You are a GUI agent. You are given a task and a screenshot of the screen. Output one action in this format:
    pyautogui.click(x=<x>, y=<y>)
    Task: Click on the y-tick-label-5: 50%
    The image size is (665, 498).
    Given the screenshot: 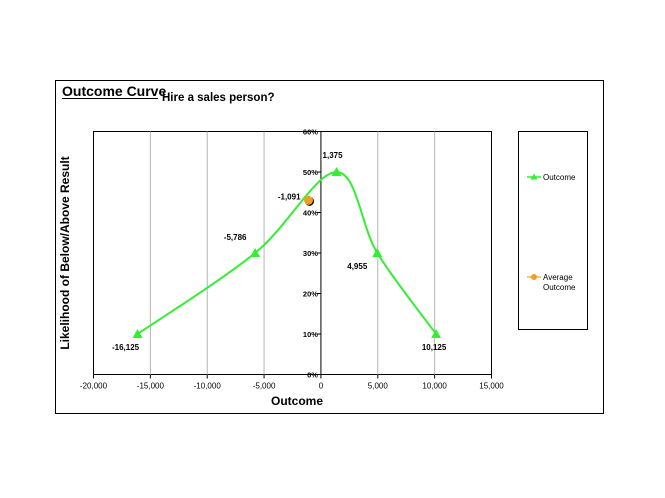 What is the action you would take?
    pyautogui.click(x=310, y=172)
    